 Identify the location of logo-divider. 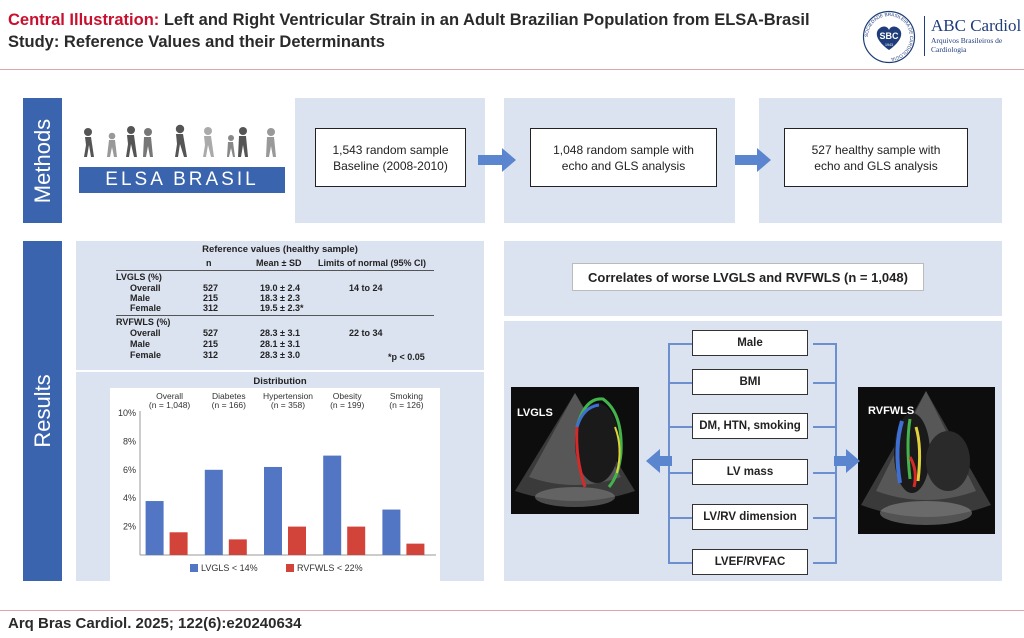
(924, 36).